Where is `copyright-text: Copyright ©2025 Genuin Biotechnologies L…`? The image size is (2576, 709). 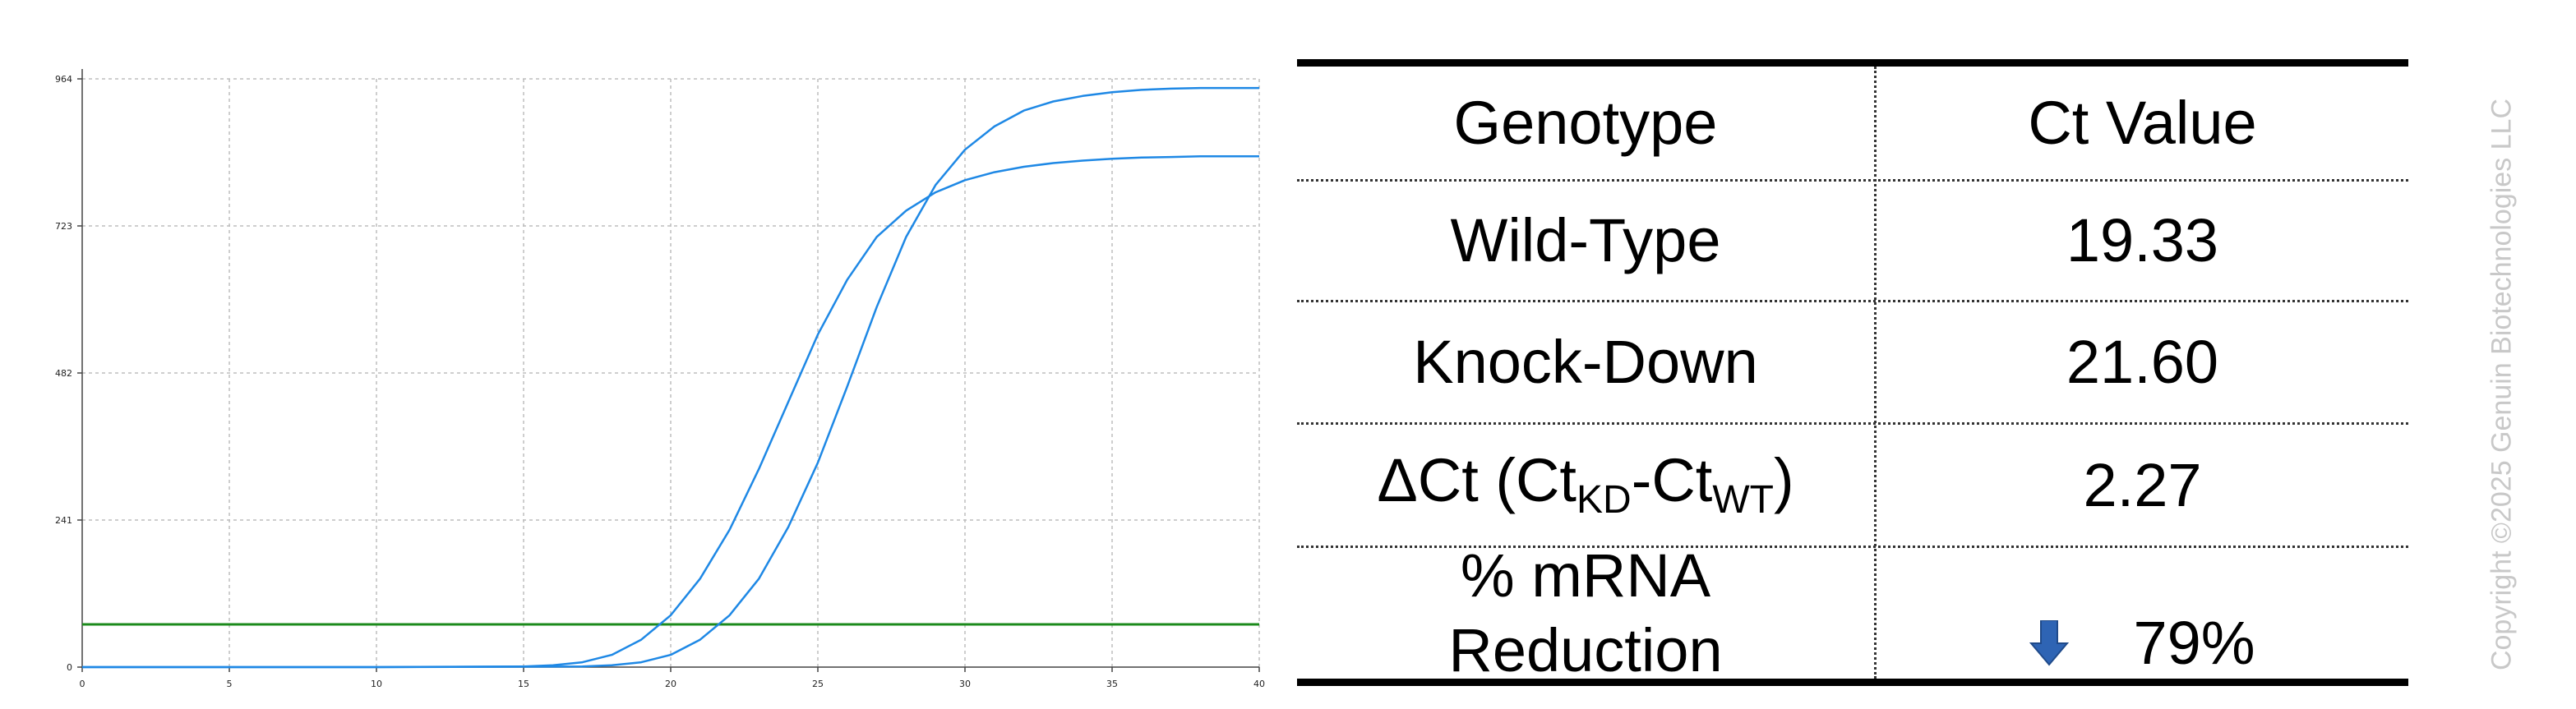 copyright-text: Copyright ©2025 Genuin Biotechnologies L… is located at coordinates (2502, 385).